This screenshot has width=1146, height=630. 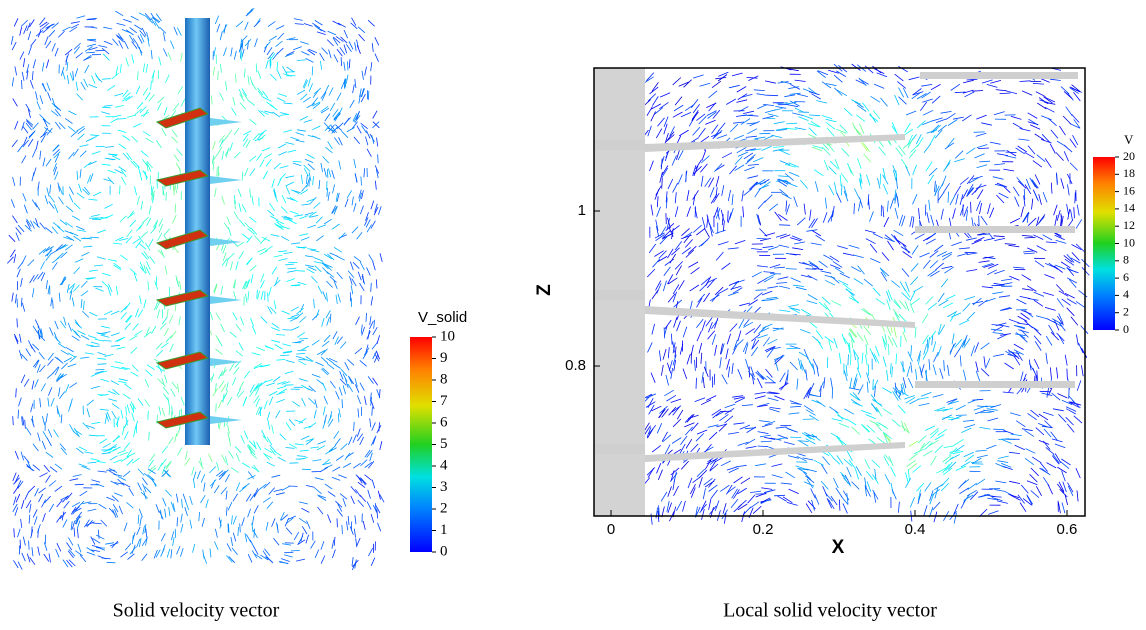 I want to click on colorbar-tick-label: 9, so click(x=444, y=358).